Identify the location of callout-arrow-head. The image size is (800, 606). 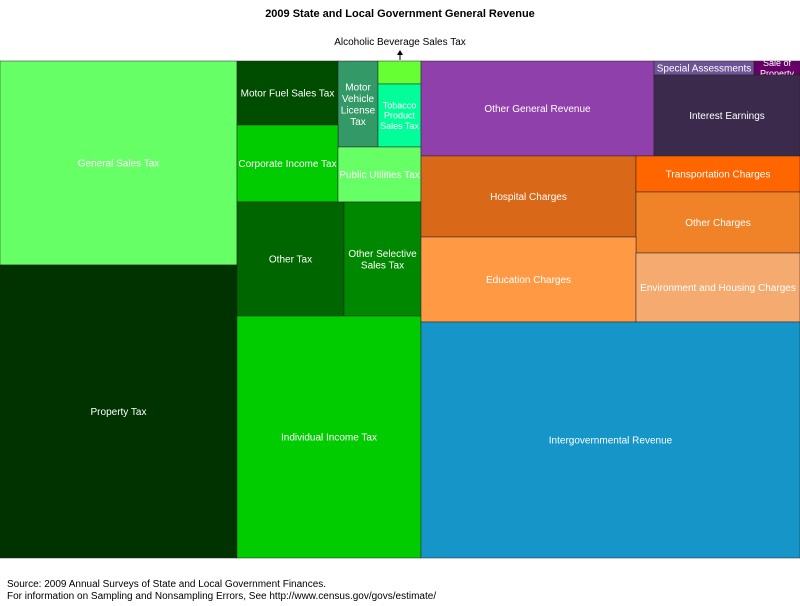
(400, 52).